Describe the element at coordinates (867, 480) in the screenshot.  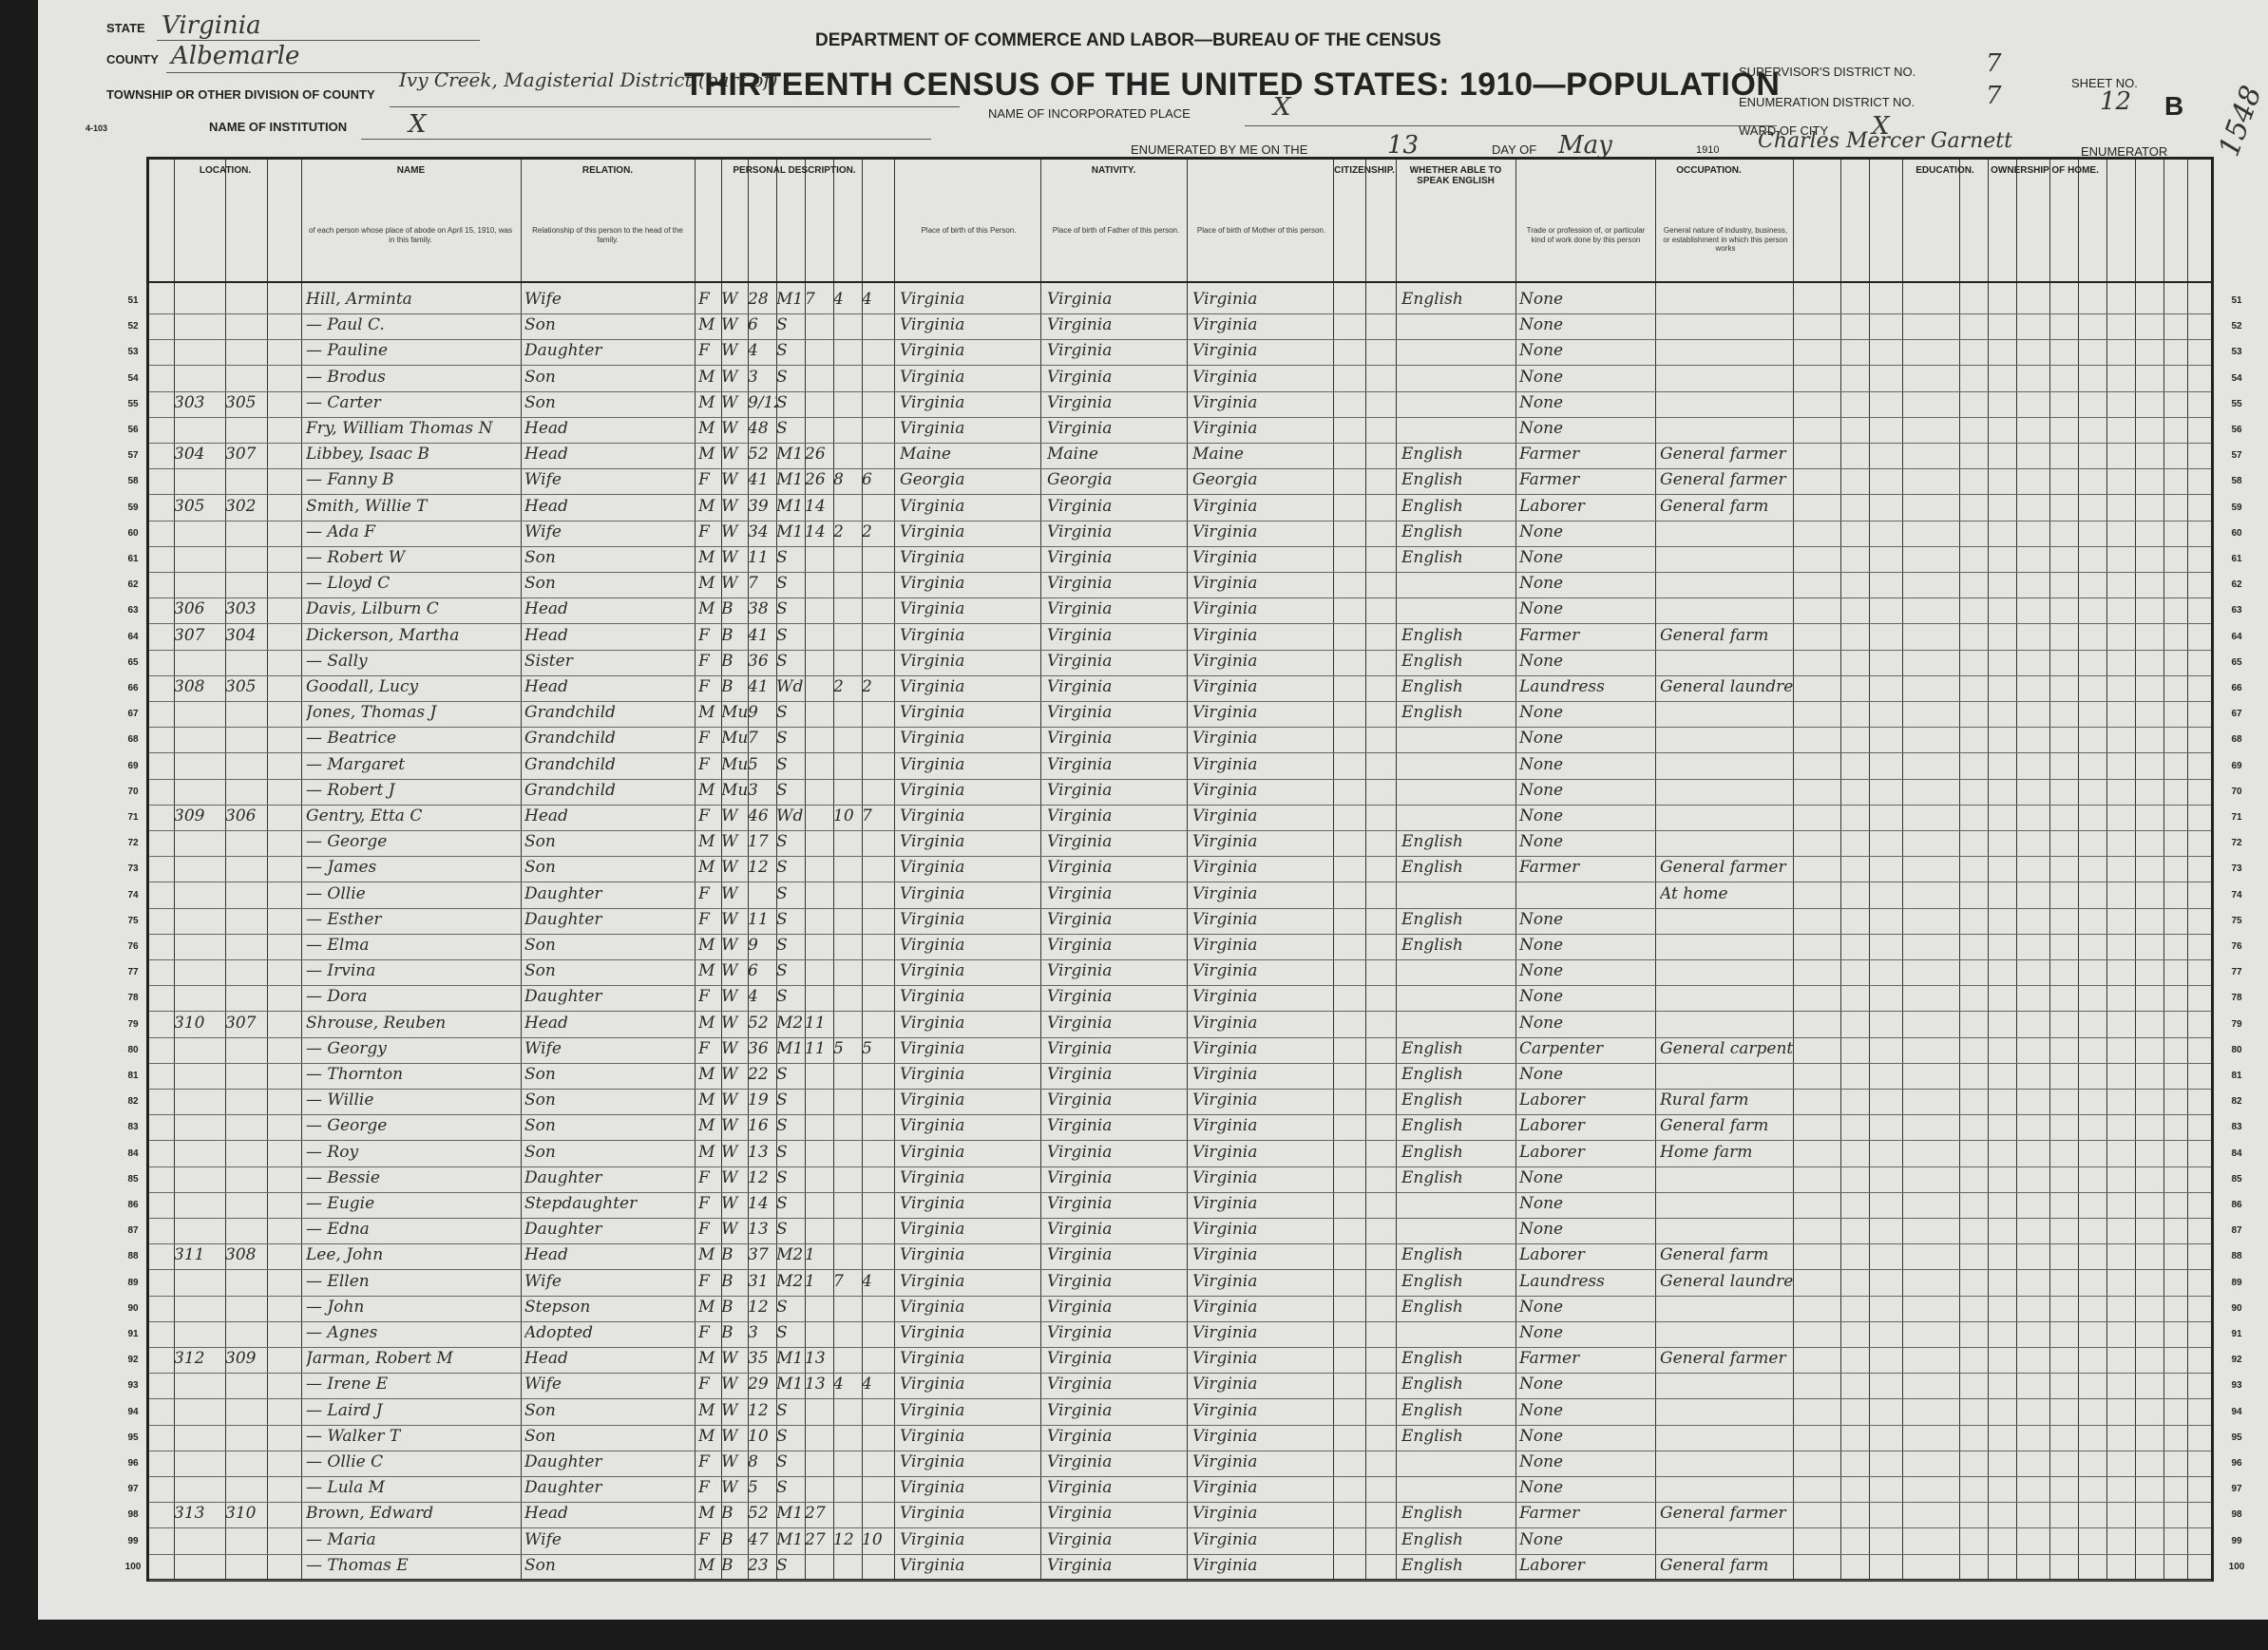
I see `cell-living: 6` at that location.